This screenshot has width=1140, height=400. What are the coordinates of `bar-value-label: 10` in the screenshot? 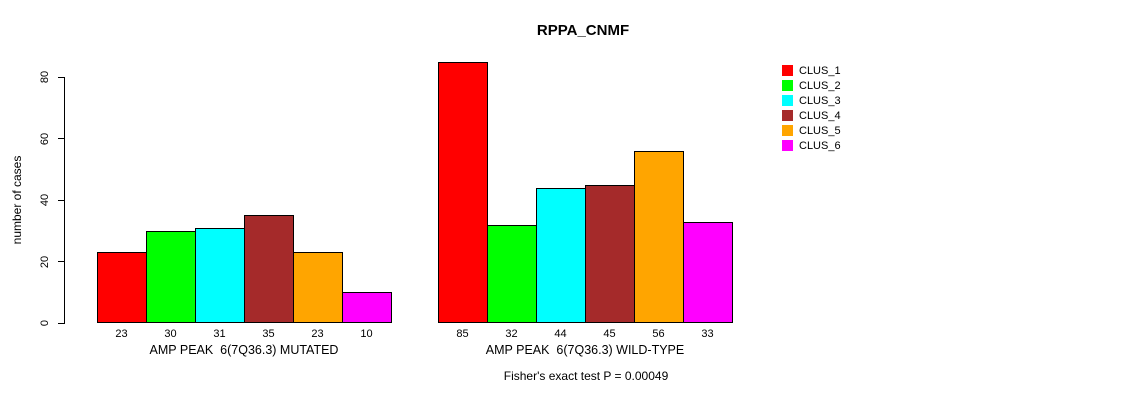 It's located at (366, 334).